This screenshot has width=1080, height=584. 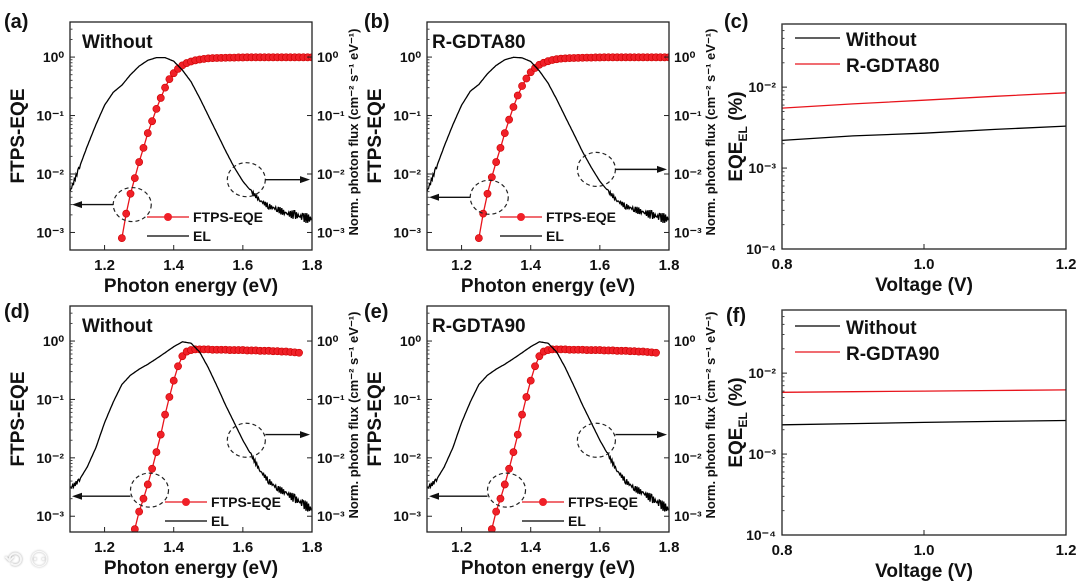 I want to click on panel-label: (a), so click(x=16, y=22).